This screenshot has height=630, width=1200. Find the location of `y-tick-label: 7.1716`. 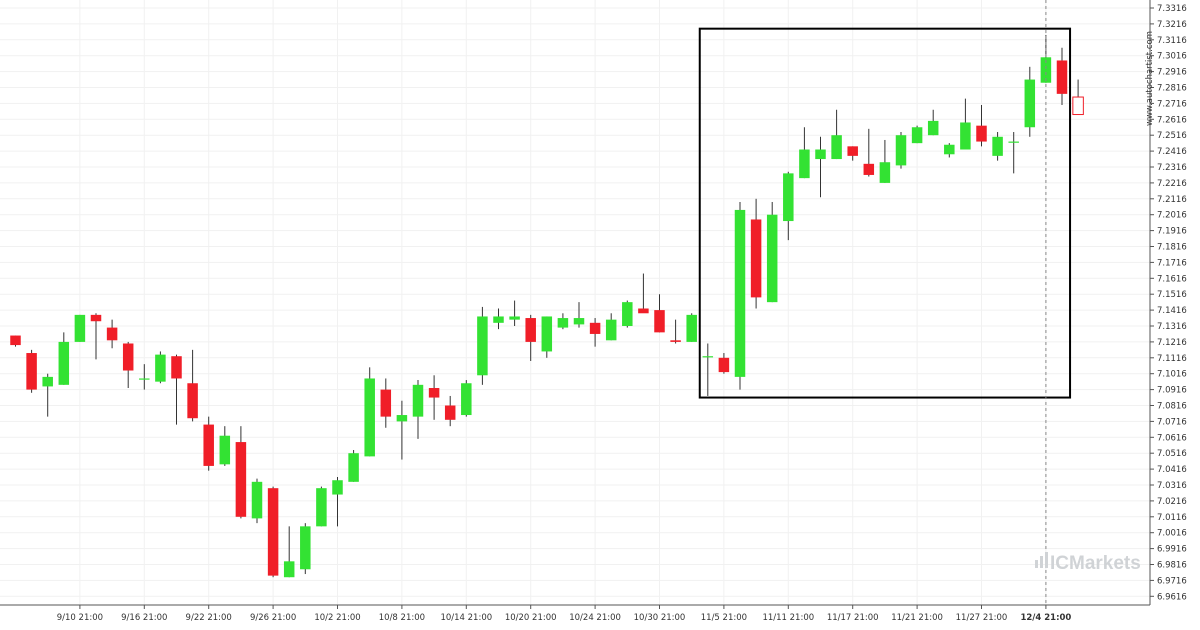

y-tick-label: 7.1716 is located at coordinates (1172, 263).